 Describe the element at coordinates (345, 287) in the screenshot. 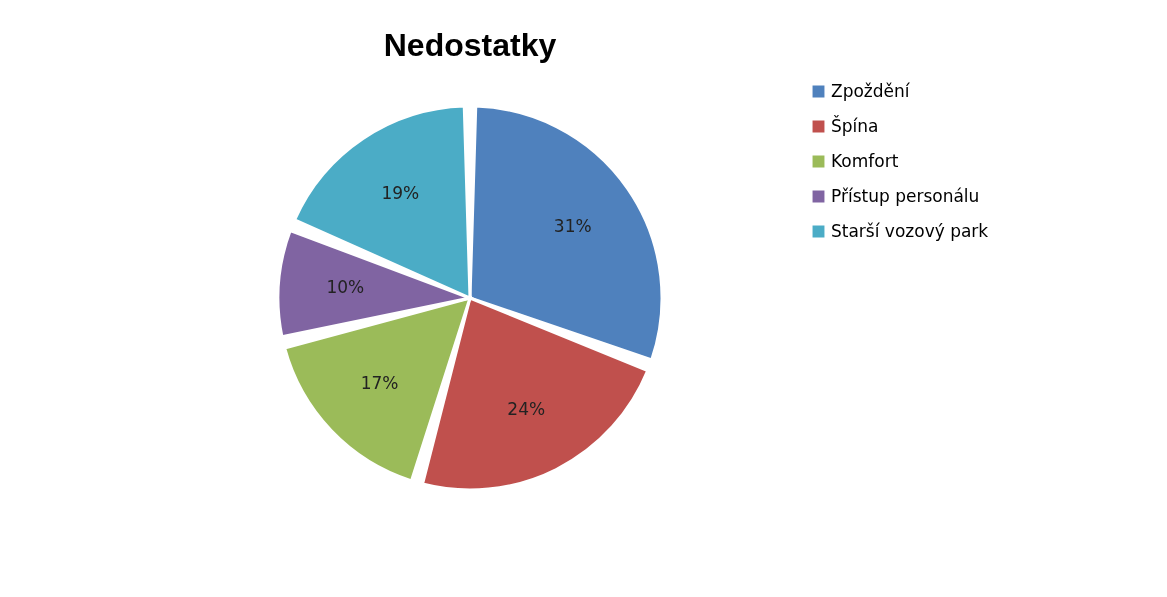

I see `data-label: 10%` at that location.